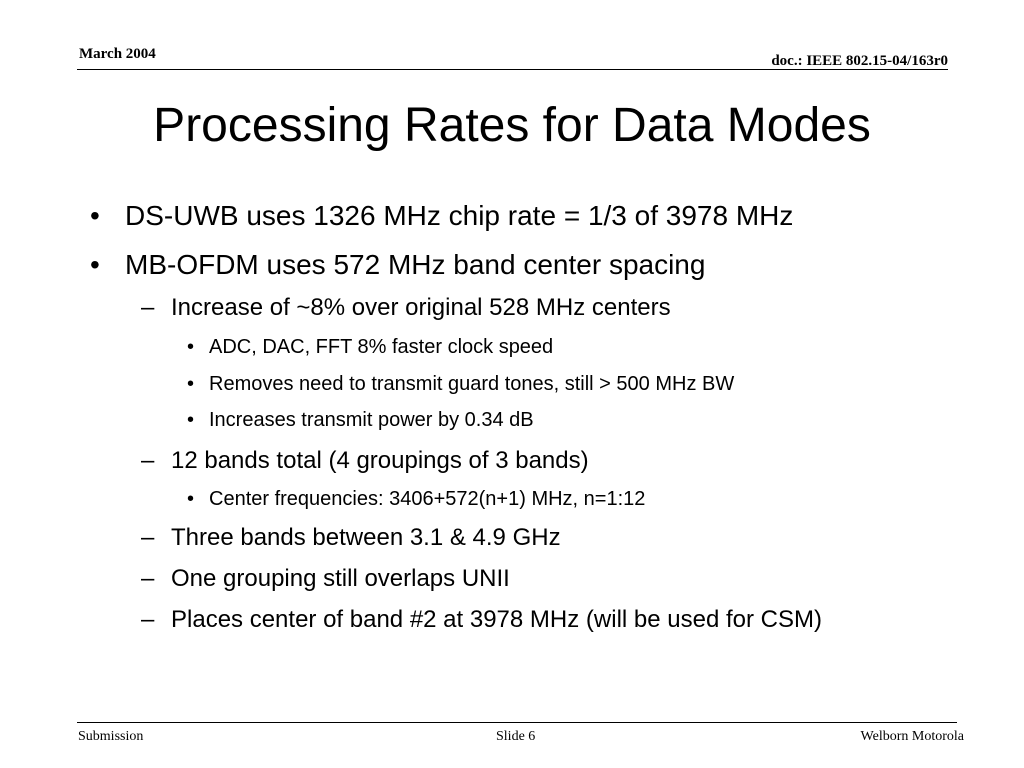 The height and width of the screenshot is (768, 1024). Describe the element at coordinates (380, 460) in the screenshot. I see `bullet-item: 12 bands total (4 groupings of 3 bands)` at that location.